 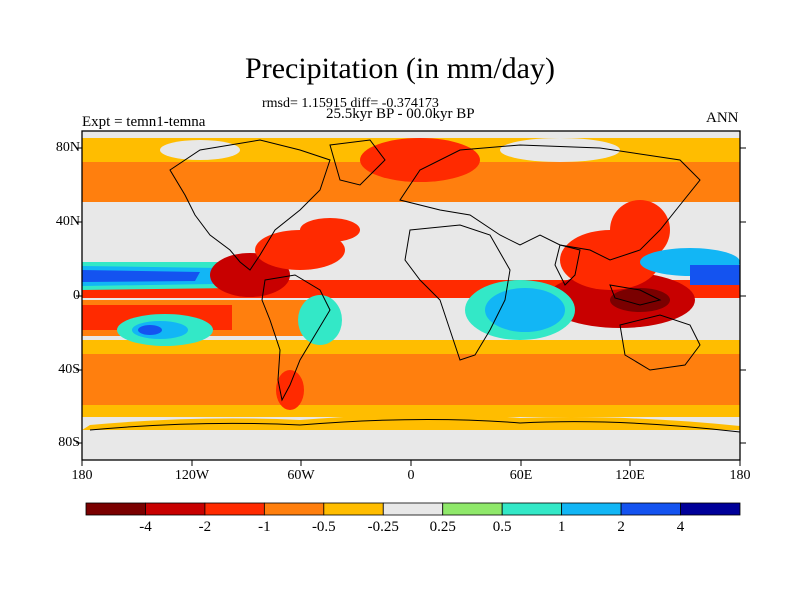 I want to click on colorbar-label: 2, so click(x=621, y=527).